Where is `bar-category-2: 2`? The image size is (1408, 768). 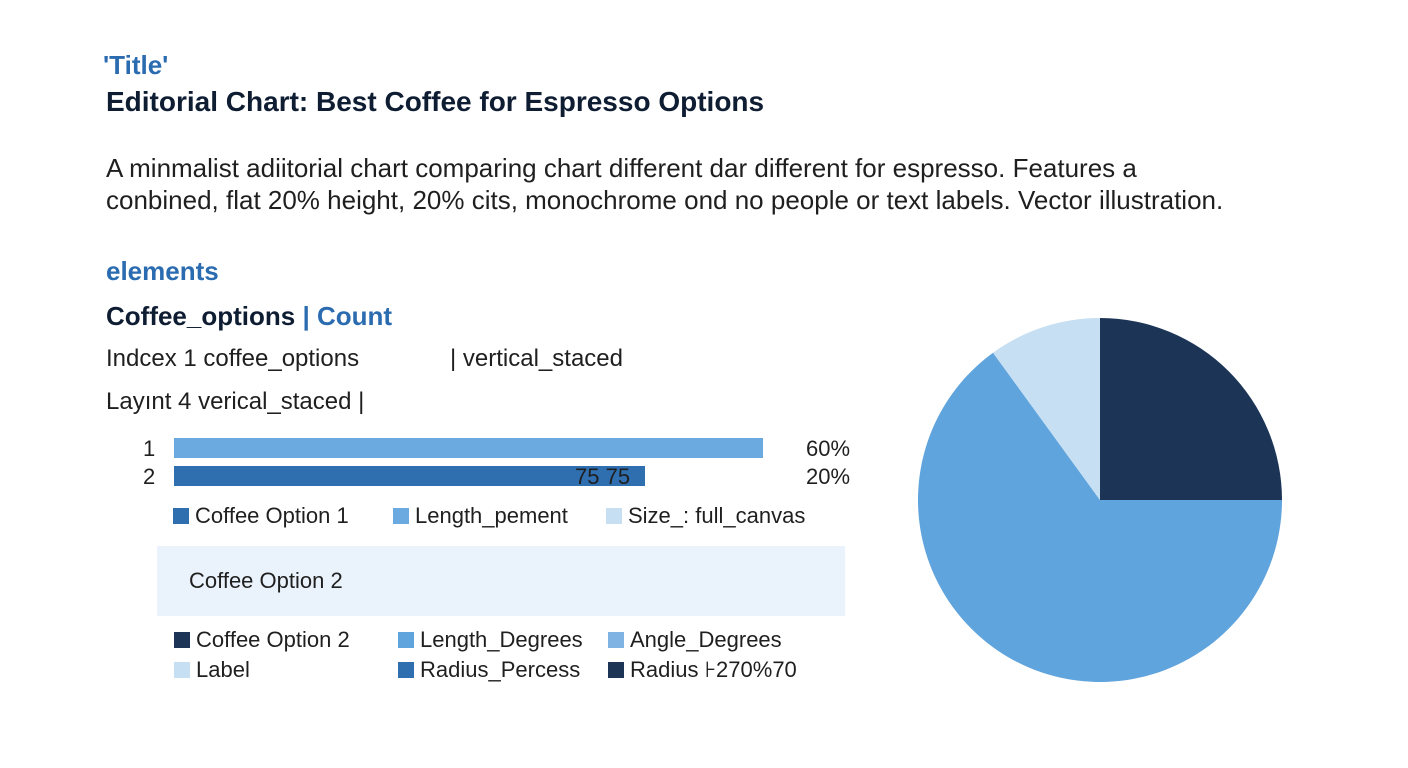 bar-category-2: 2 is located at coordinates (149, 476).